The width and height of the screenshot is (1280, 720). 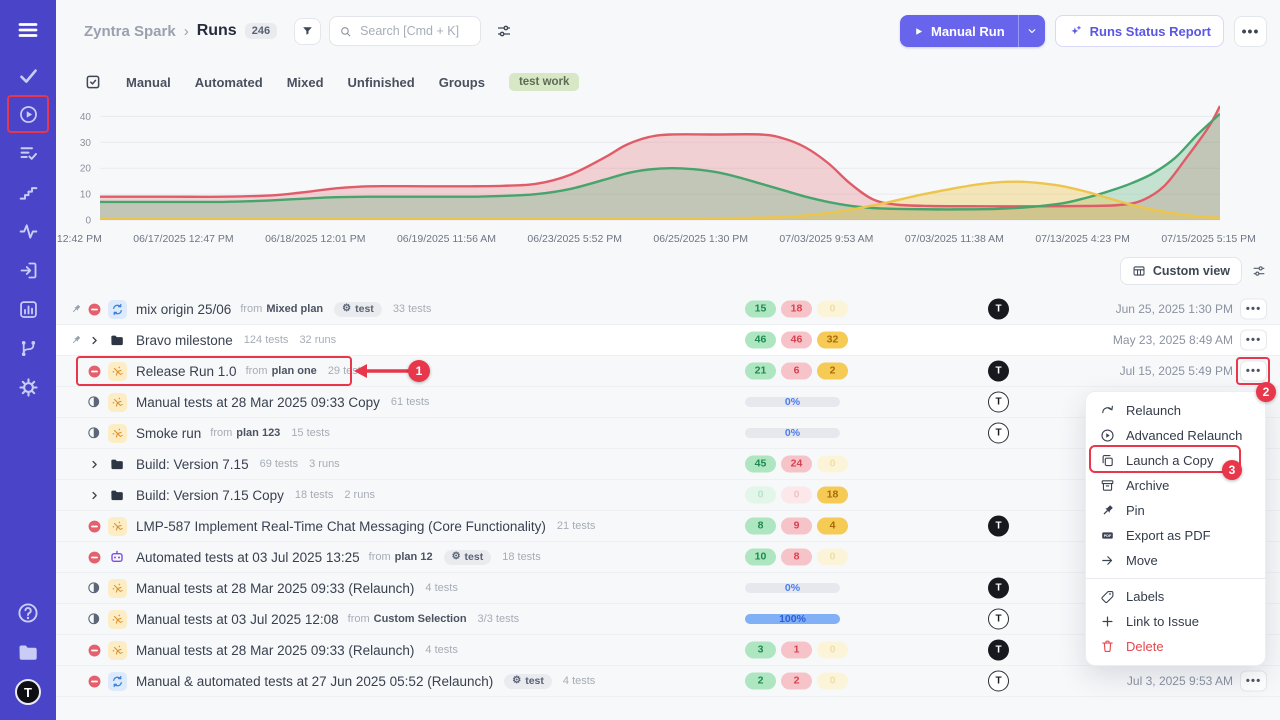 I want to click on menu-item-export-as-pdf: PDF Export as PDF, so click(x=1175, y=535).